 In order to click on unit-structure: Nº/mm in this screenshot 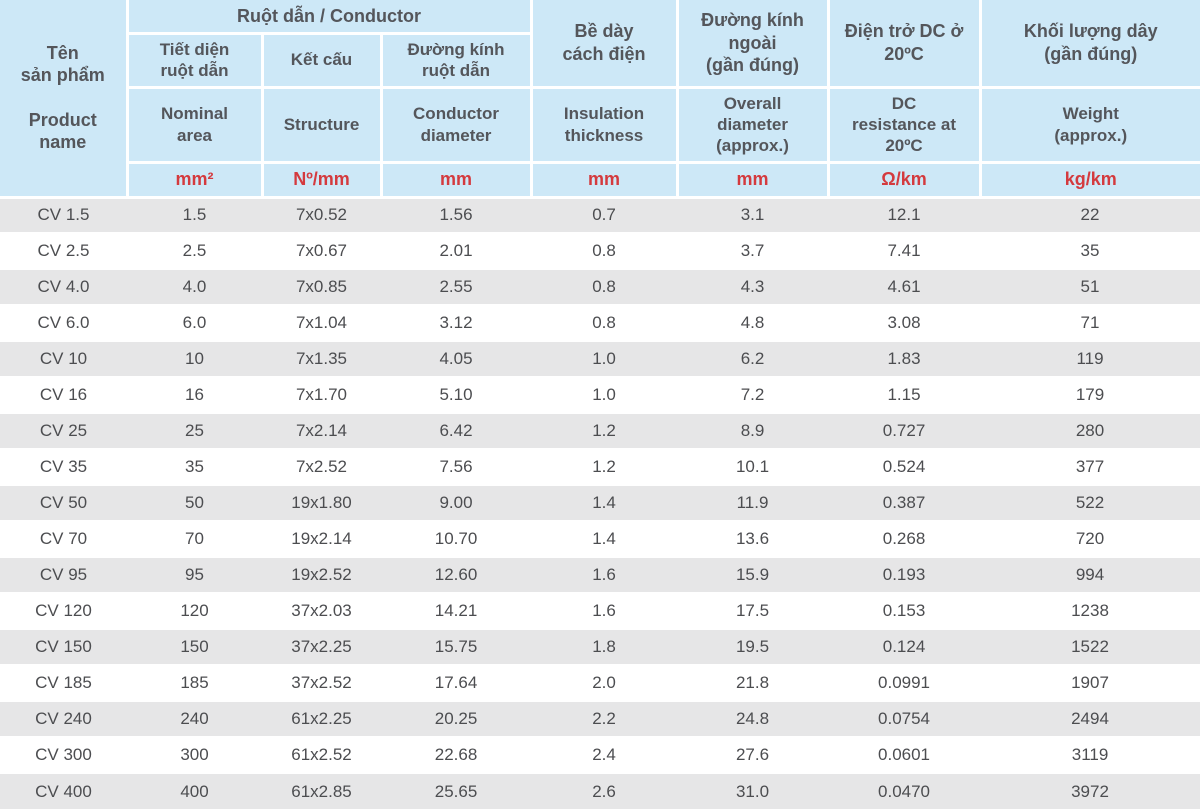, I will do `click(321, 179)`.